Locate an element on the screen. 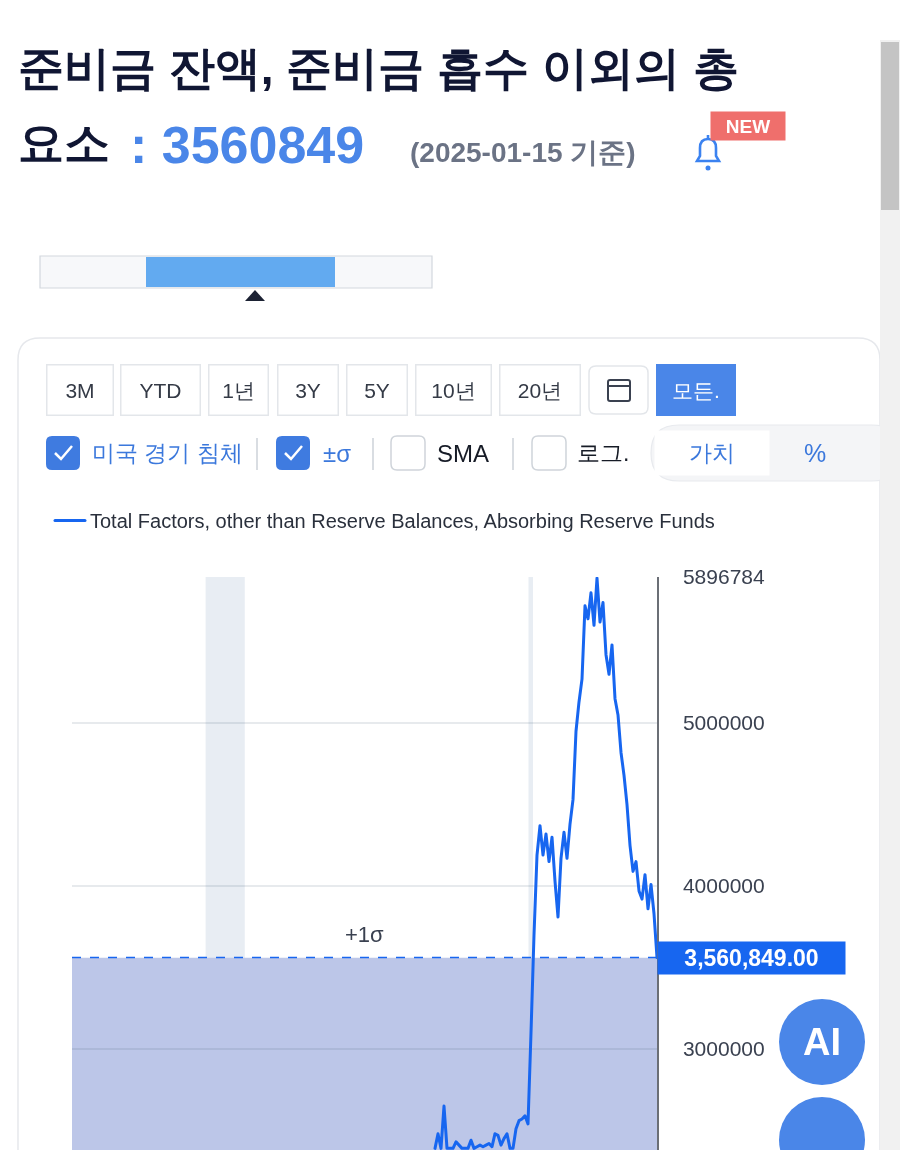 Image resolution: width=900 pixels, height=1150 pixels. chart-subtitle: (2025-01-15 기준) is located at coordinates (523, 152).